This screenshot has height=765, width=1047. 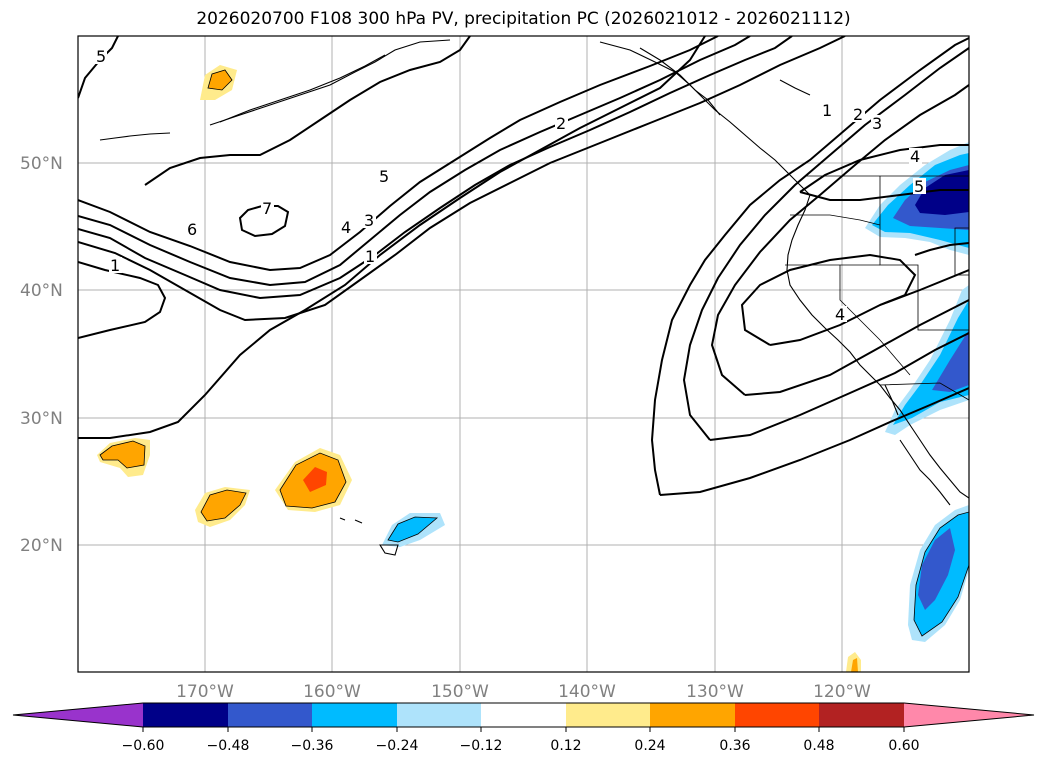 I want to click on contour-label: 7, so click(x=267, y=208).